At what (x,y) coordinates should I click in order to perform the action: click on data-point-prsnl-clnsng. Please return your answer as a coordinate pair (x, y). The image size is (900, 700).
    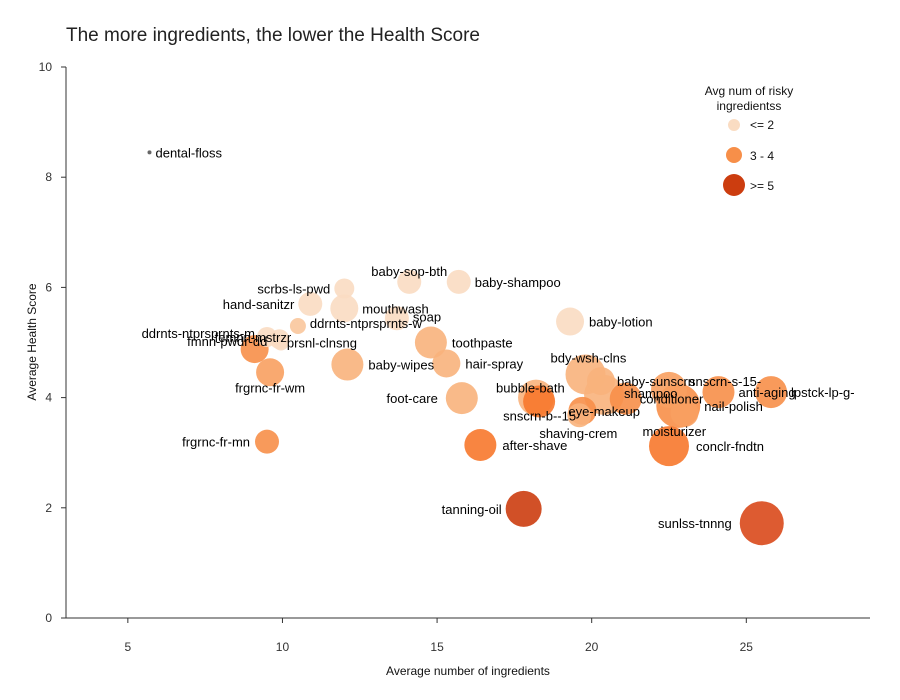
    Looking at the image, I should click on (280, 342).